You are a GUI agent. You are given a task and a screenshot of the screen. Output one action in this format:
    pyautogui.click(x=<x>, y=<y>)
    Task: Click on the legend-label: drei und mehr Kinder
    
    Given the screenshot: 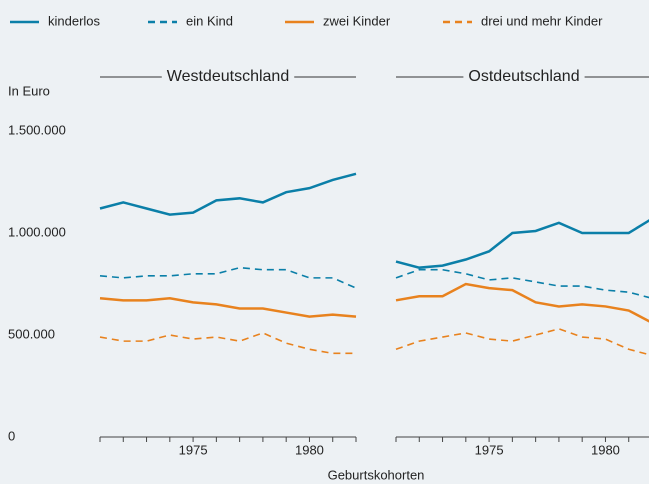 What is the action you would take?
    pyautogui.click(x=542, y=20)
    